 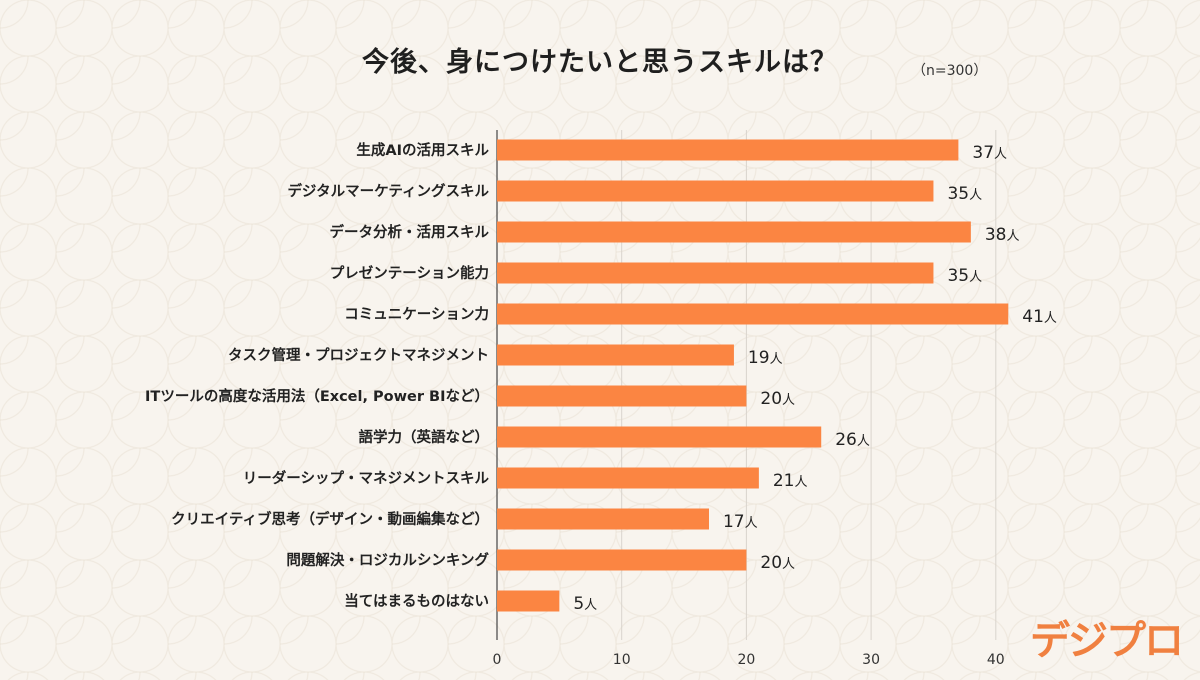 What do you see at coordinates (622, 660) in the screenshot?
I see `x-tick-label: 10` at bounding box center [622, 660].